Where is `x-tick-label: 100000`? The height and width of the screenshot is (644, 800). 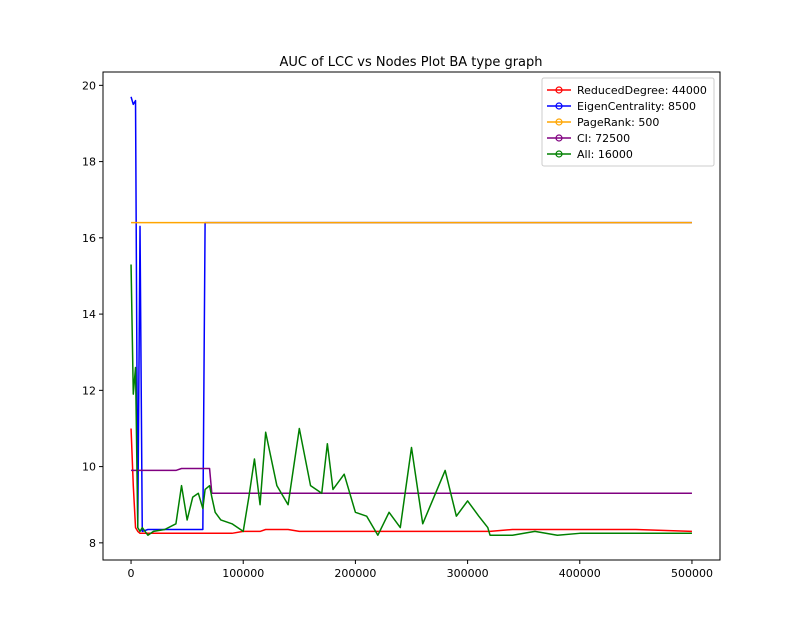 x-tick-label: 100000 is located at coordinates (243, 573).